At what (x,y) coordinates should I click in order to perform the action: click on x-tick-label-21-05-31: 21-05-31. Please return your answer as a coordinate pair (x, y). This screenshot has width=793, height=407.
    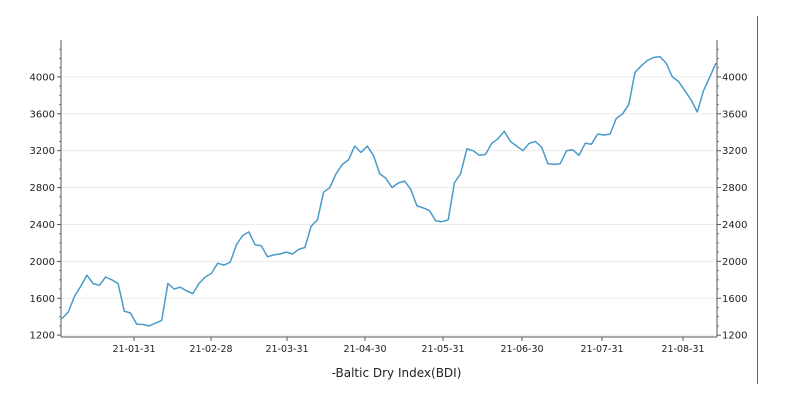
    Looking at the image, I should click on (442, 349).